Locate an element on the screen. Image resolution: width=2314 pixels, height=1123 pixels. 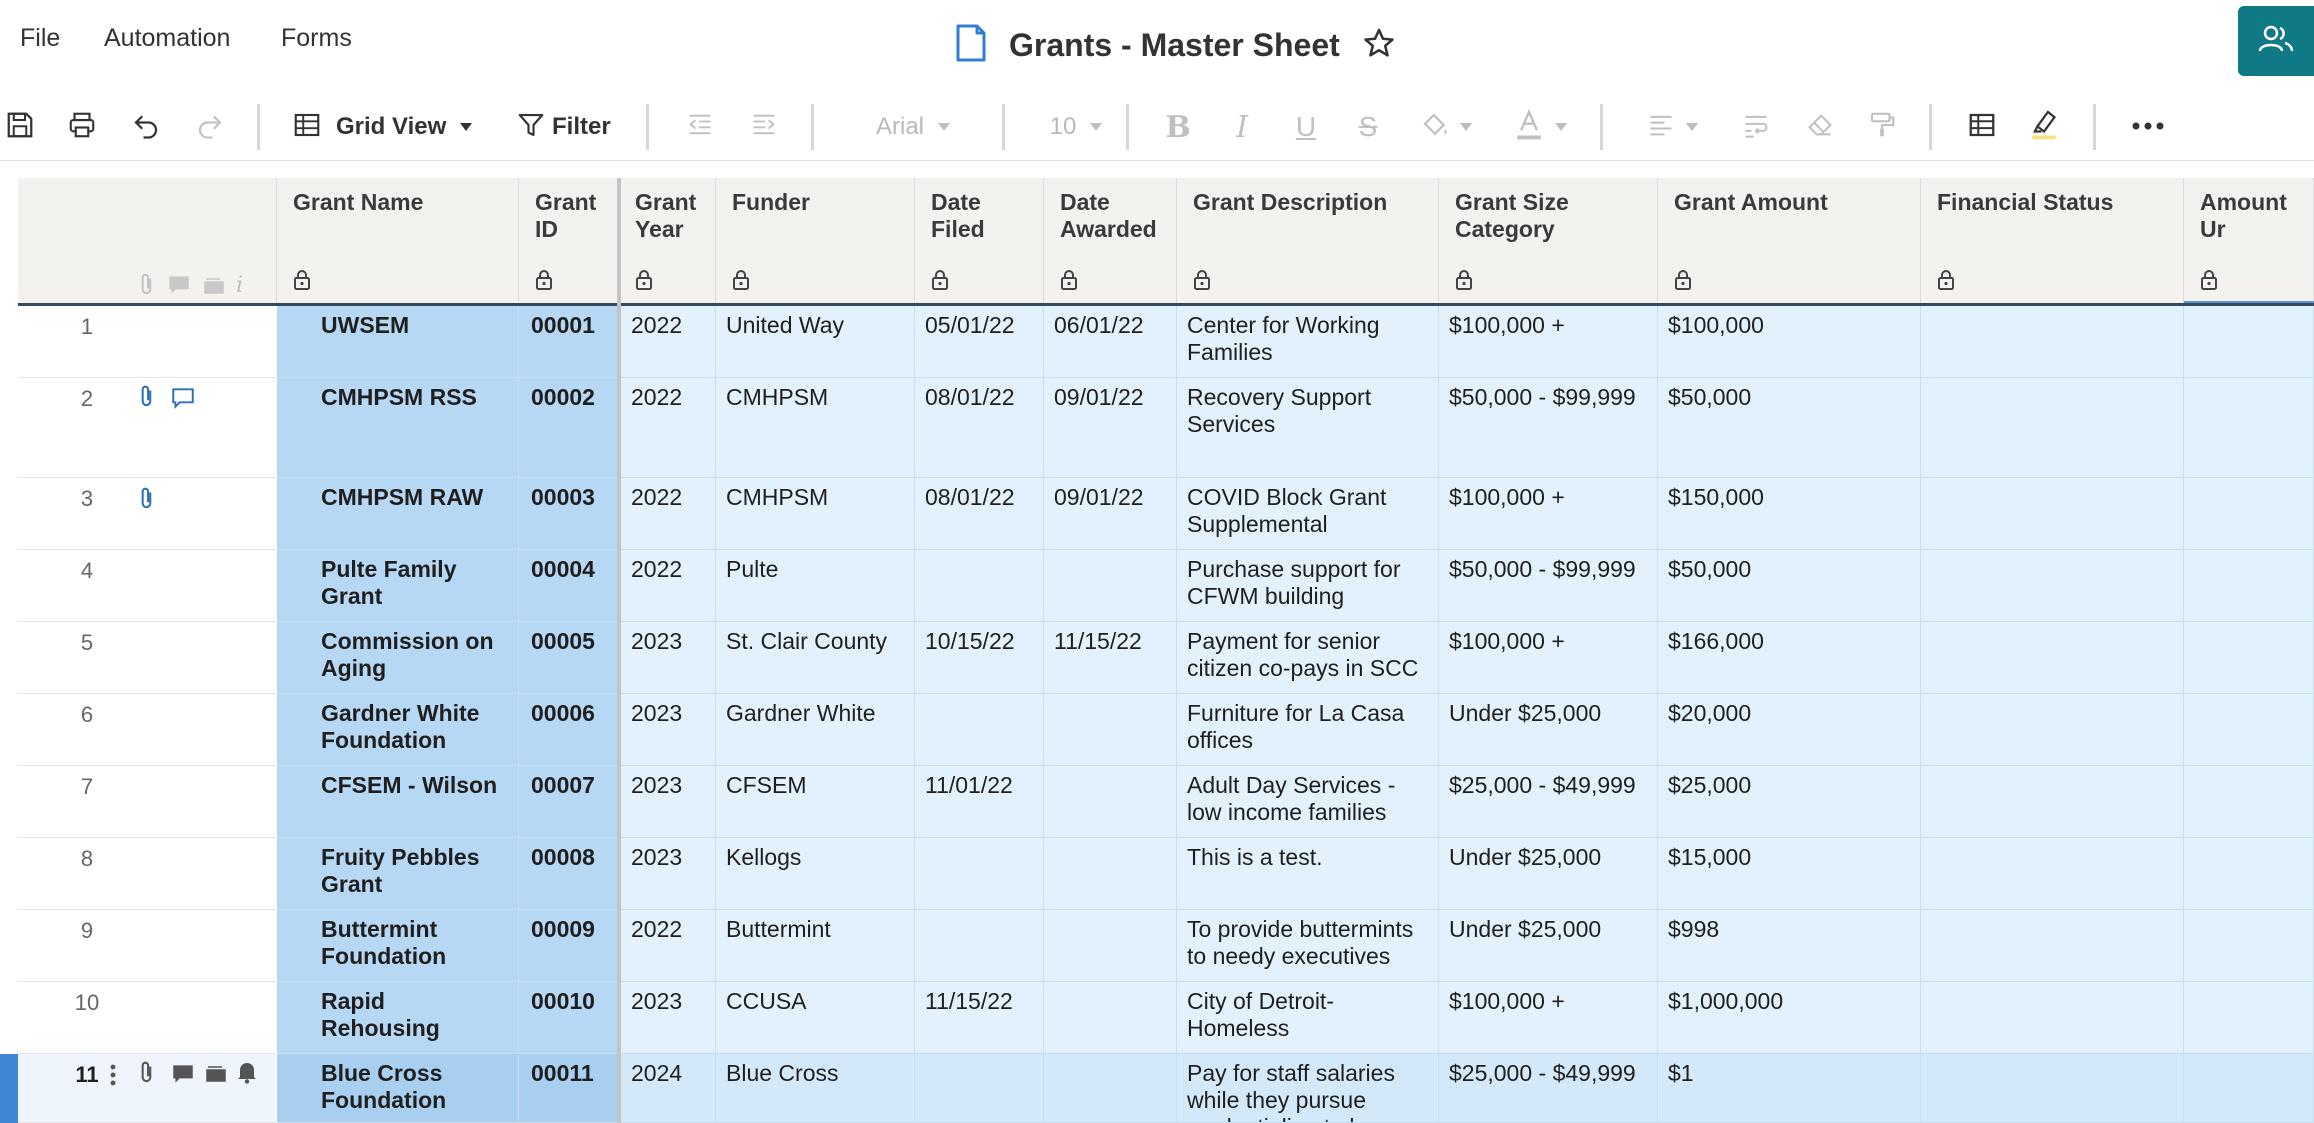
share-button is located at coordinates (2276, 41).